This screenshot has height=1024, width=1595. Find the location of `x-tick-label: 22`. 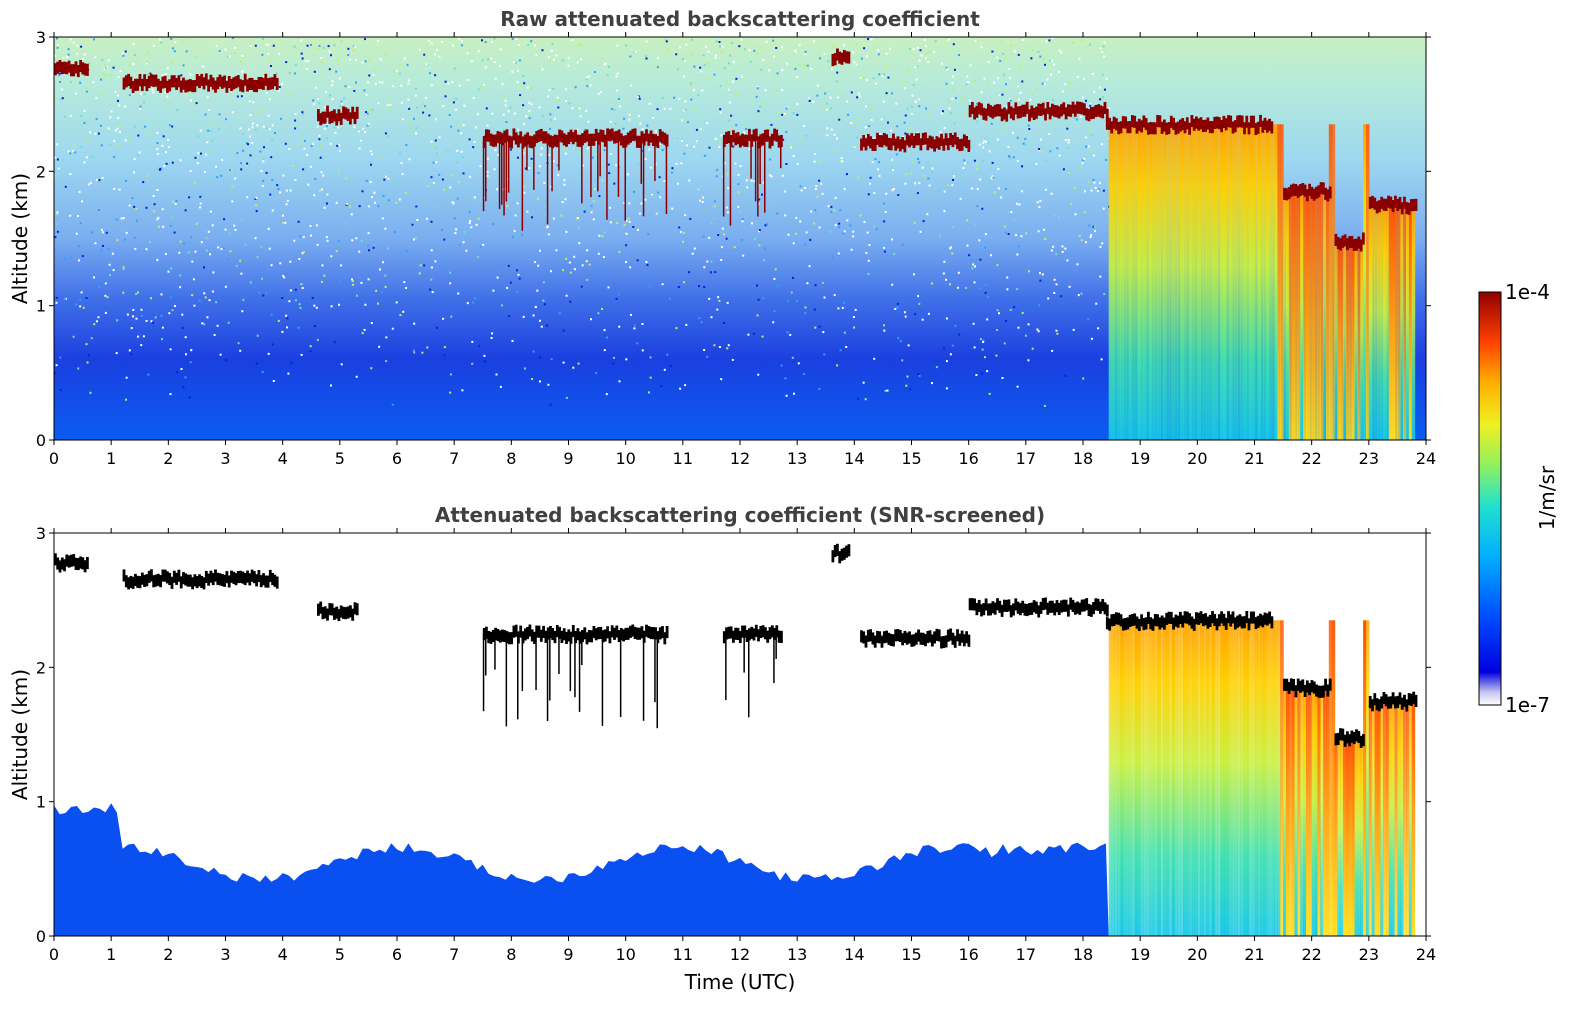

x-tick-label: 22 is located at coordinates (1311, 954).